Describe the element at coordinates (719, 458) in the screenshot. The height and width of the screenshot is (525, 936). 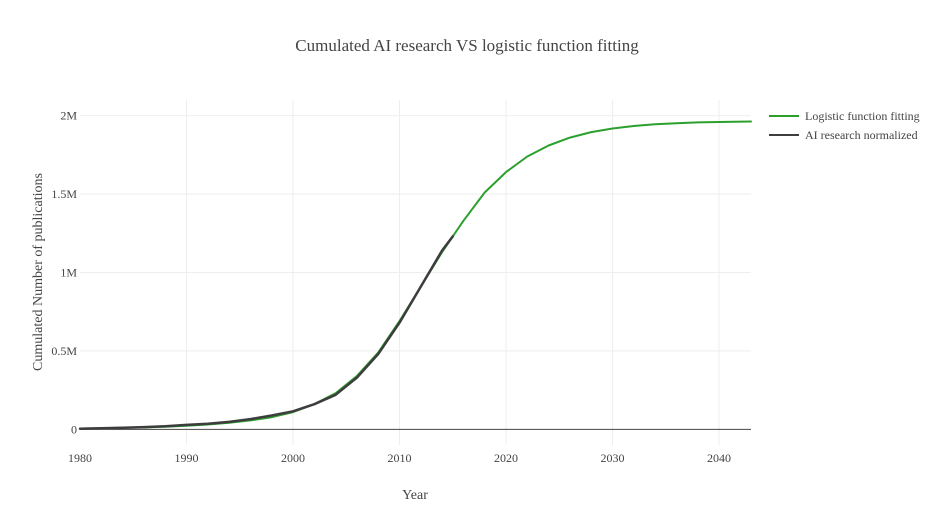
I see `x-tick-label: 2040` at that location.